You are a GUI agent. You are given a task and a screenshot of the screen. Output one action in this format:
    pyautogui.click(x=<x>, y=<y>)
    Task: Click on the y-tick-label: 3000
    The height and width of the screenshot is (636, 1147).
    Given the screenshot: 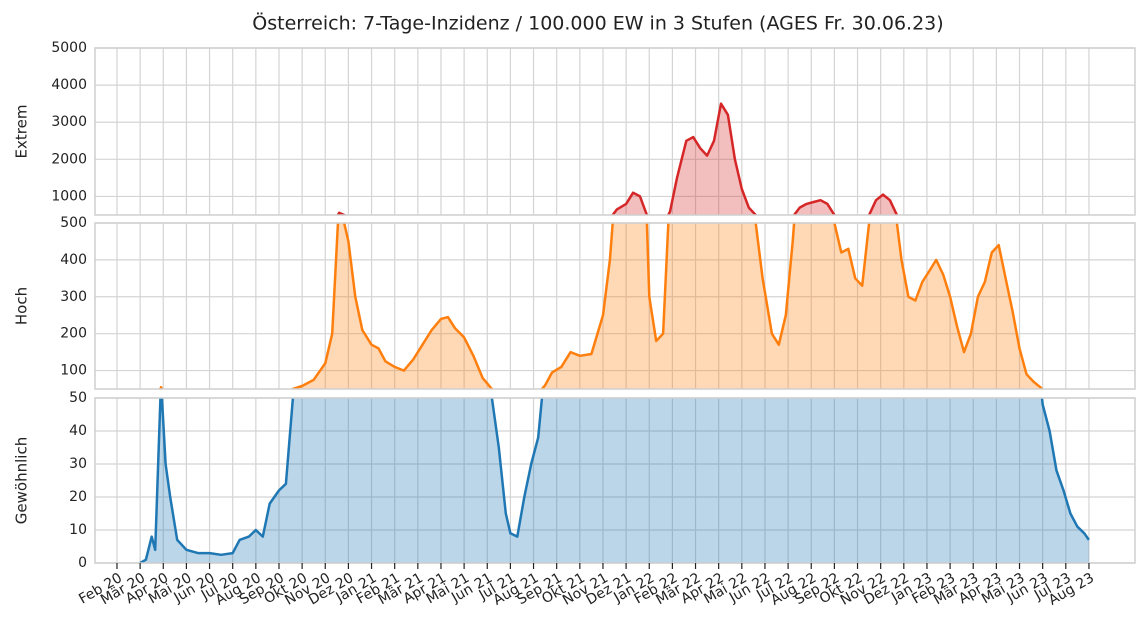 What is the action you would take?
    pyautogui.click(x=69, y=122)
    